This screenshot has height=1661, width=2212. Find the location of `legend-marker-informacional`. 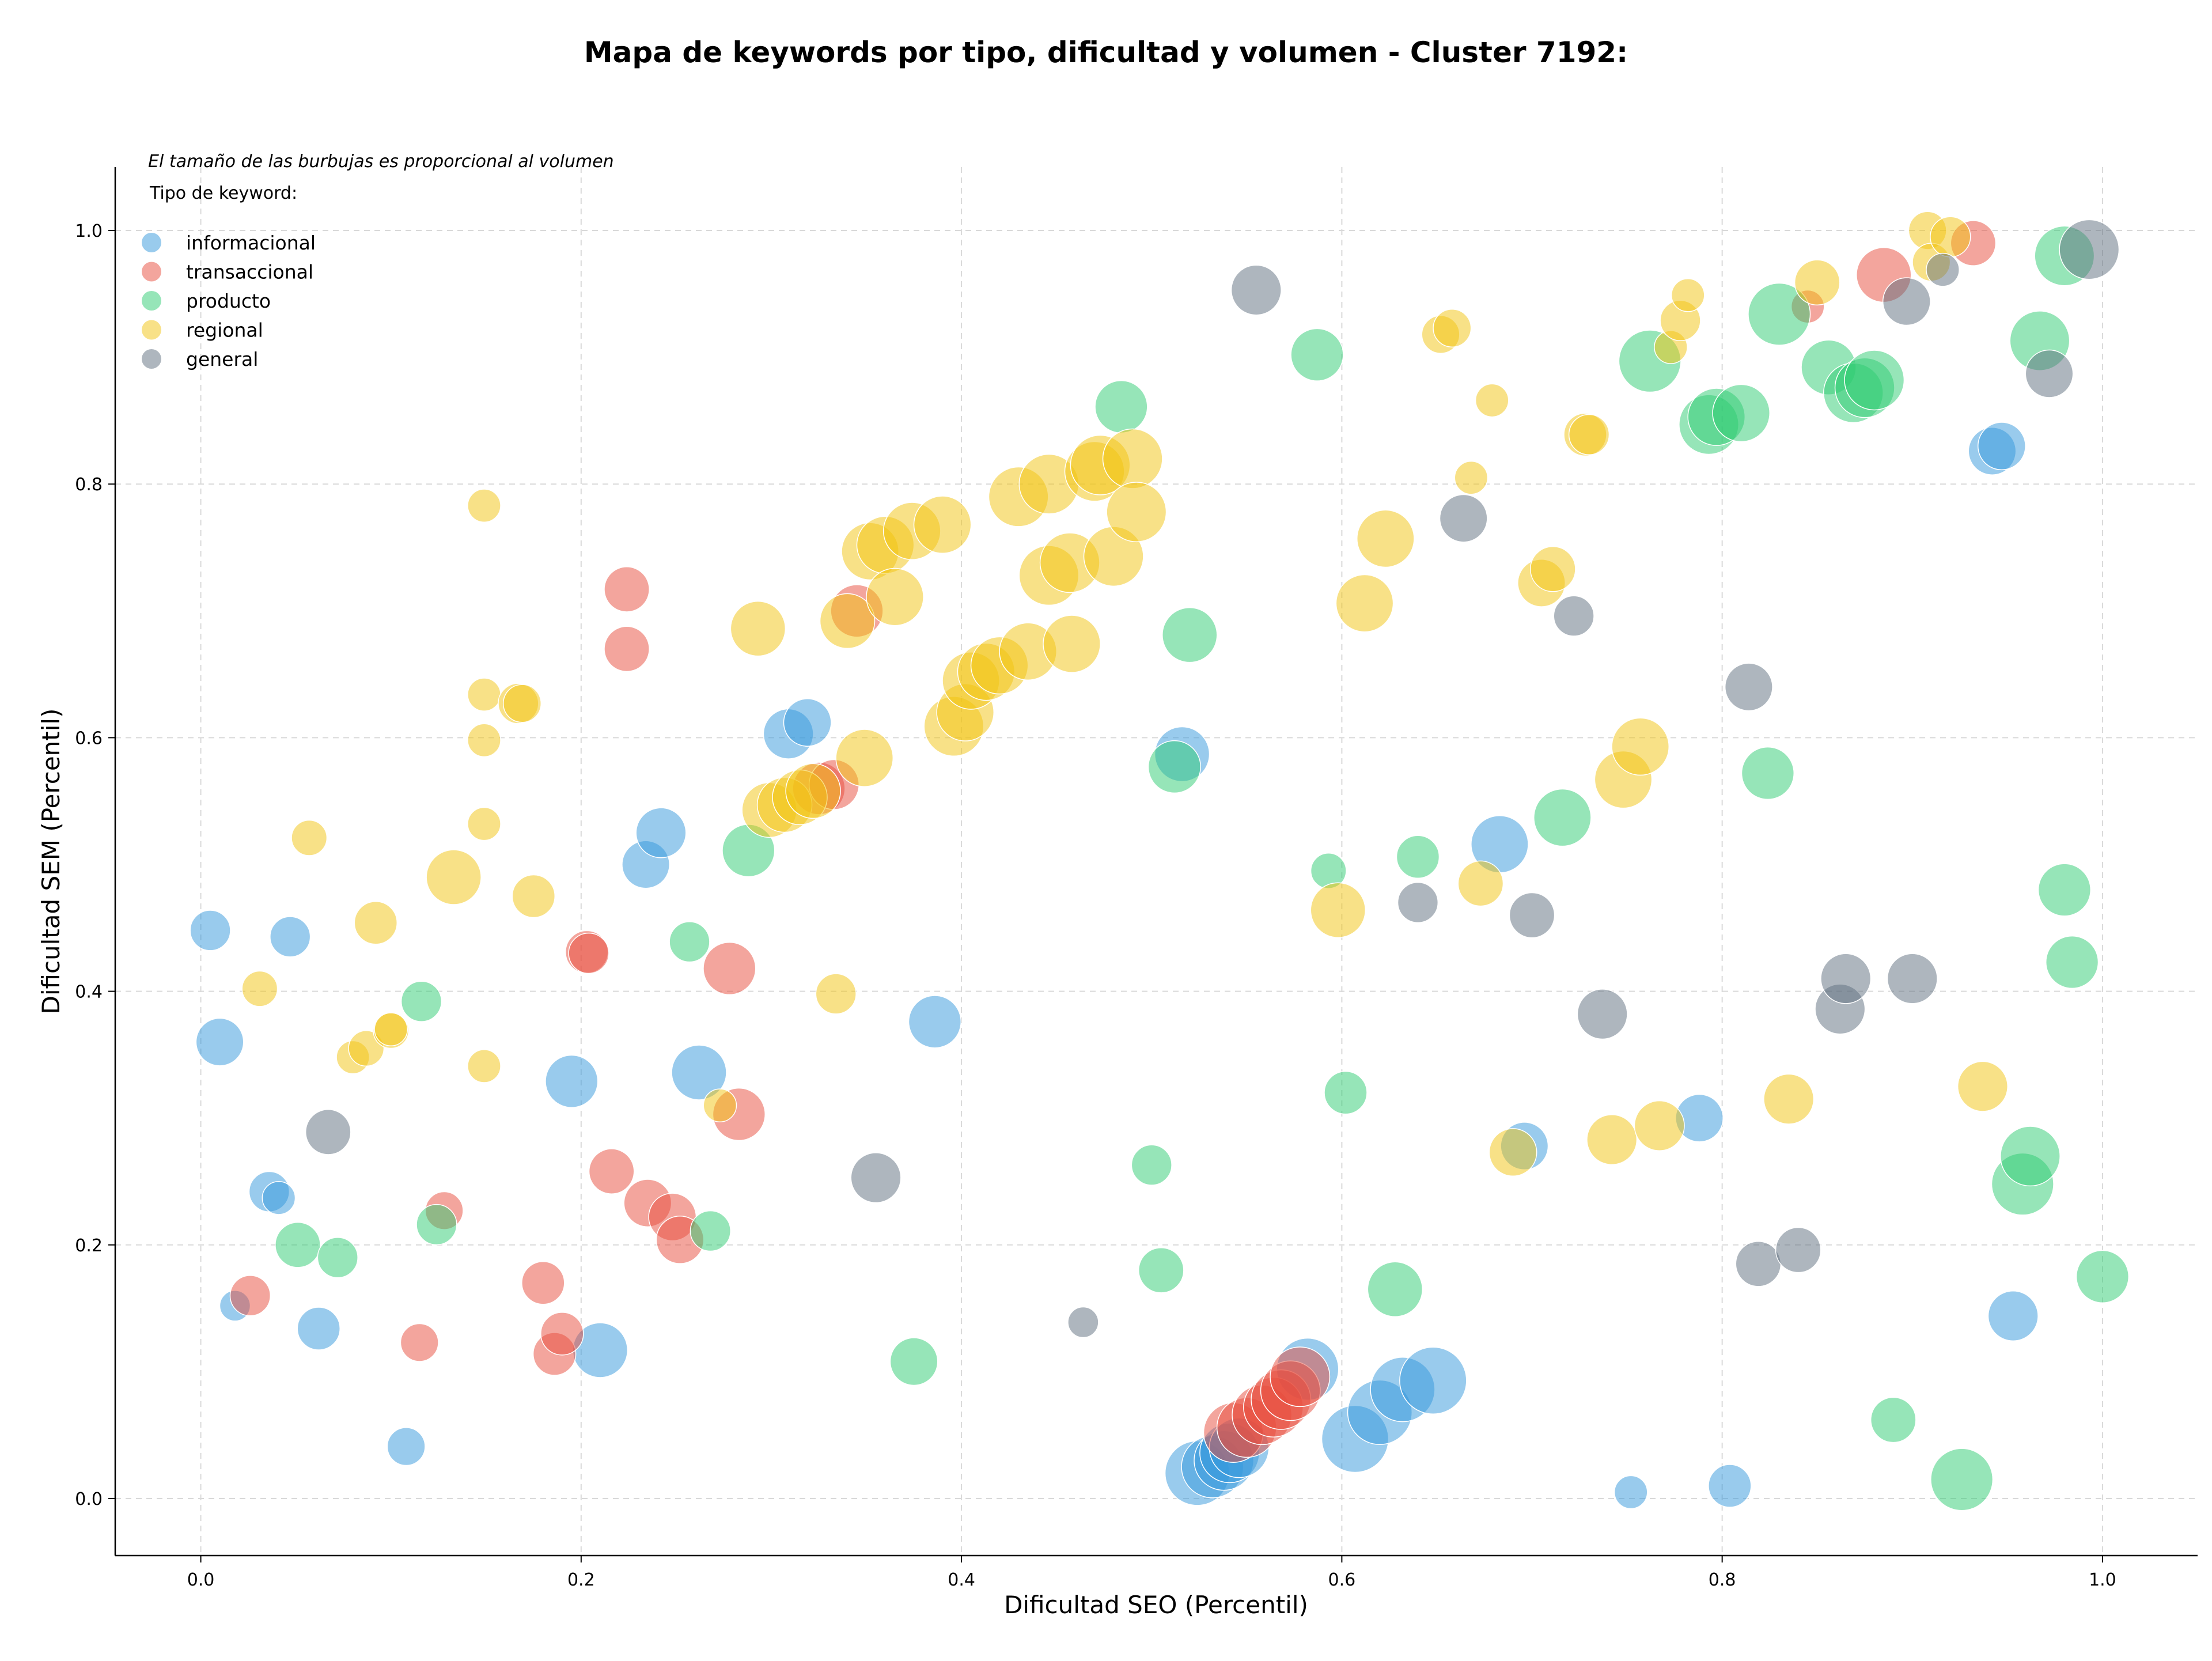

legend-marker-informacional is located at coordinates (151, 242).